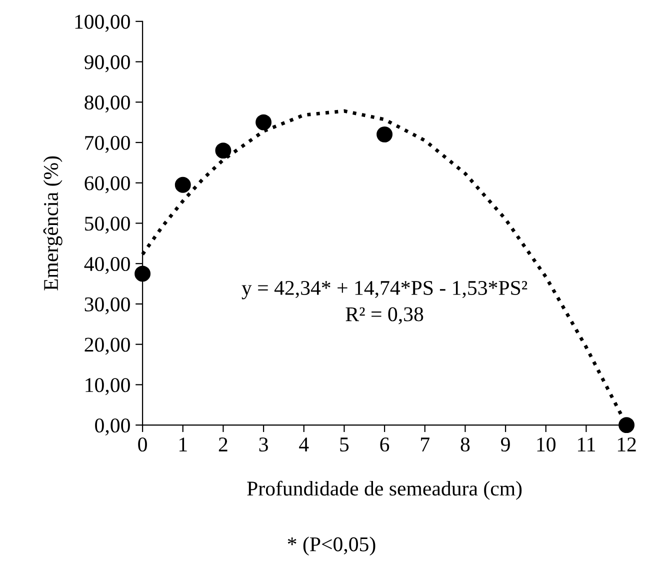 The width and height of the screenshot is (663, 563). Describe the element at coordinates (344, 445) in the screenshot. I see `x-tick-label: 5` at that location.